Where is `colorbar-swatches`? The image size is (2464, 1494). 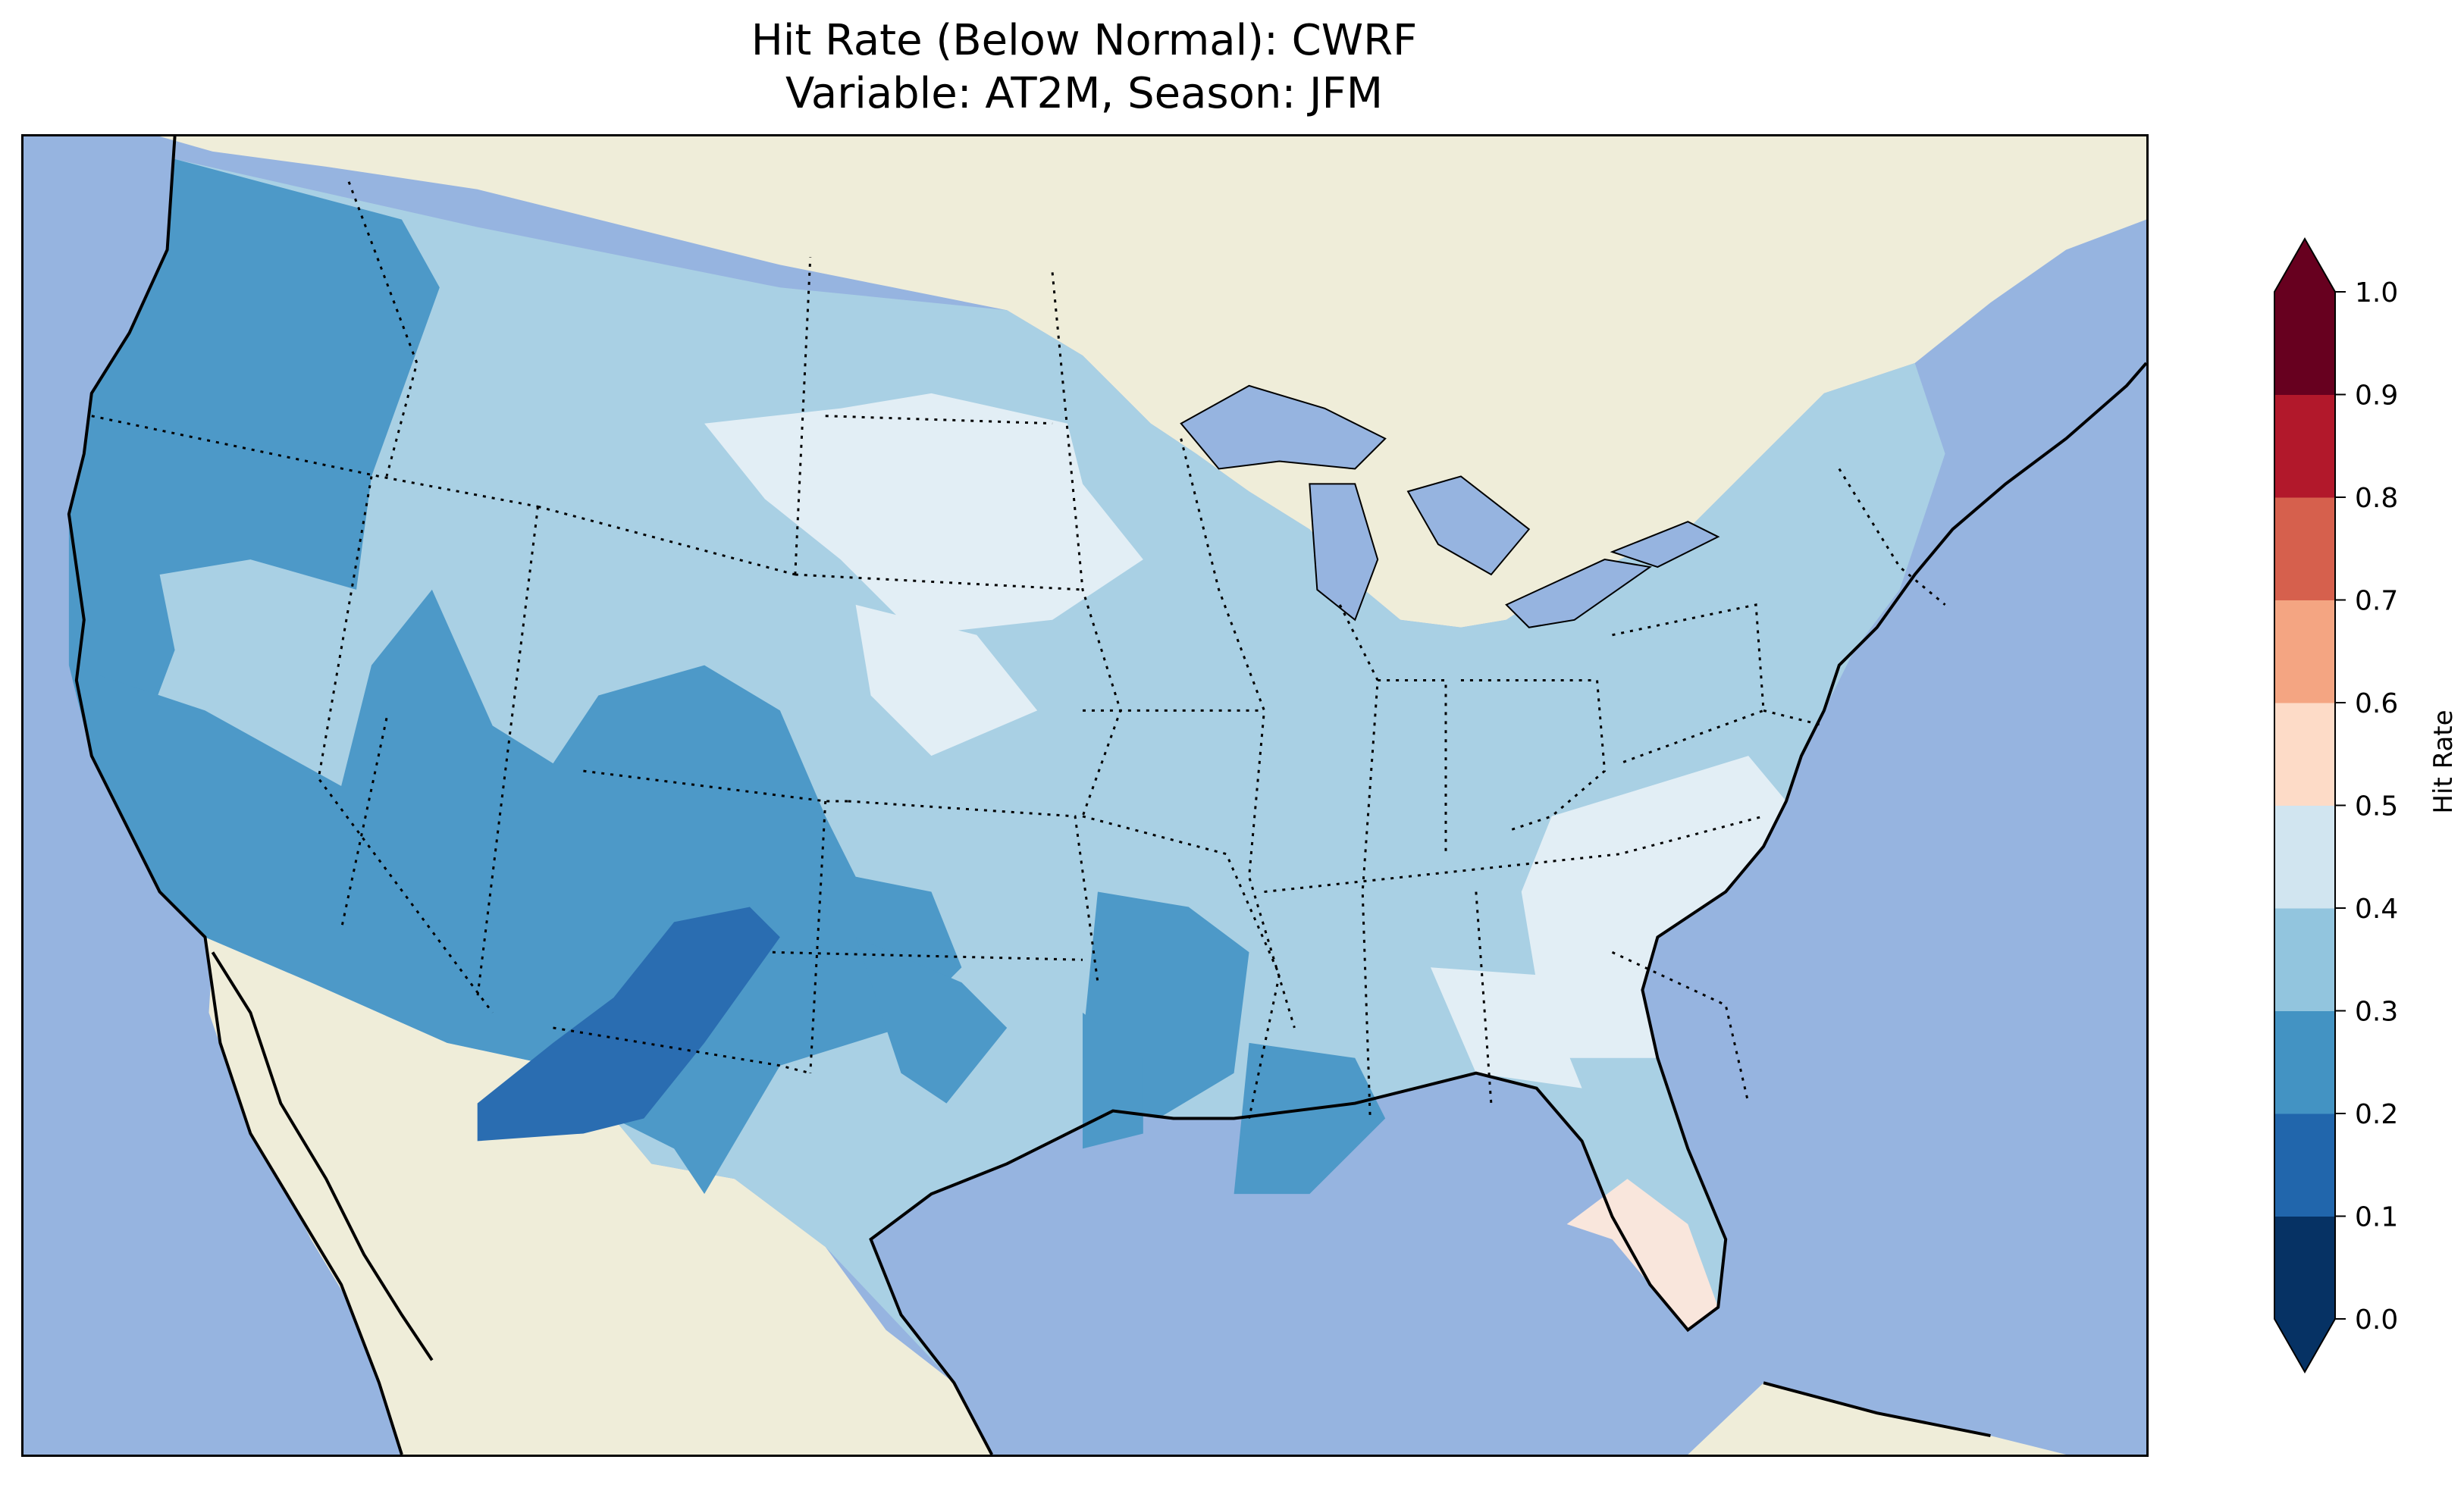 colorbar-swatches is located at coordinates (2305, 805).